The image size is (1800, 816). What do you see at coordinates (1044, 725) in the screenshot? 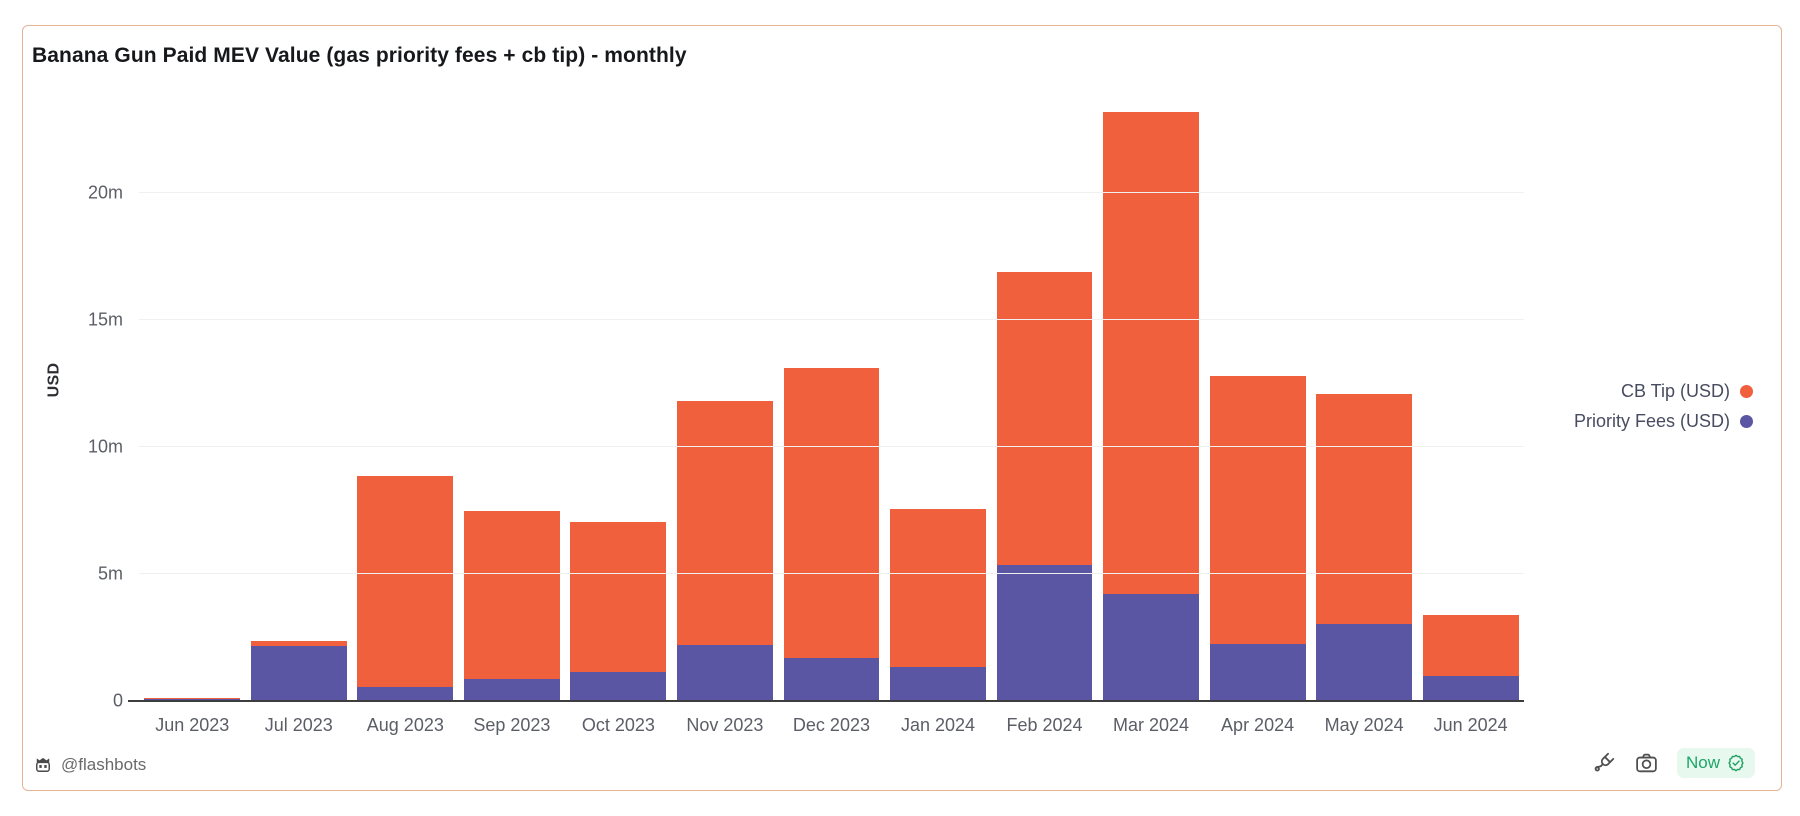
I see `x-tick-feb-2024: Feb 2024` at bounding box center [1044, 725].